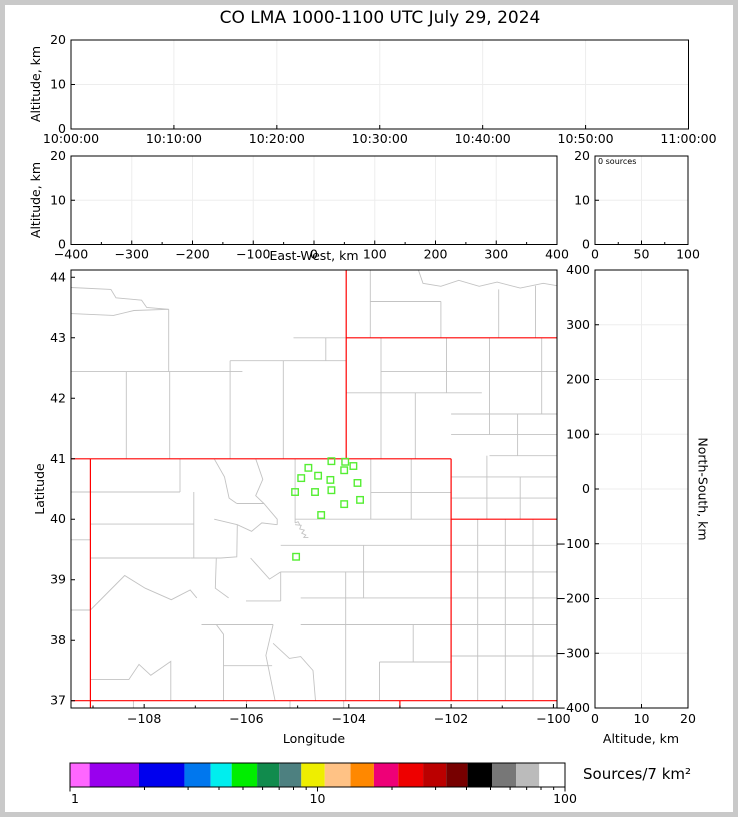  What do you see at coordinates (75, 798) in the screenshot?
I see `colorbar-tick-label: 1` at bounding box center [75, 798].